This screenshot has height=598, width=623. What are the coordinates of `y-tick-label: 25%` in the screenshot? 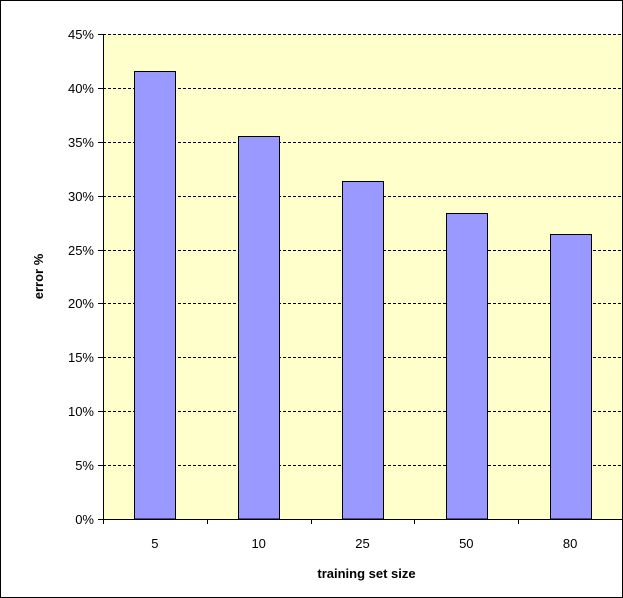 It's located at (81, 250).